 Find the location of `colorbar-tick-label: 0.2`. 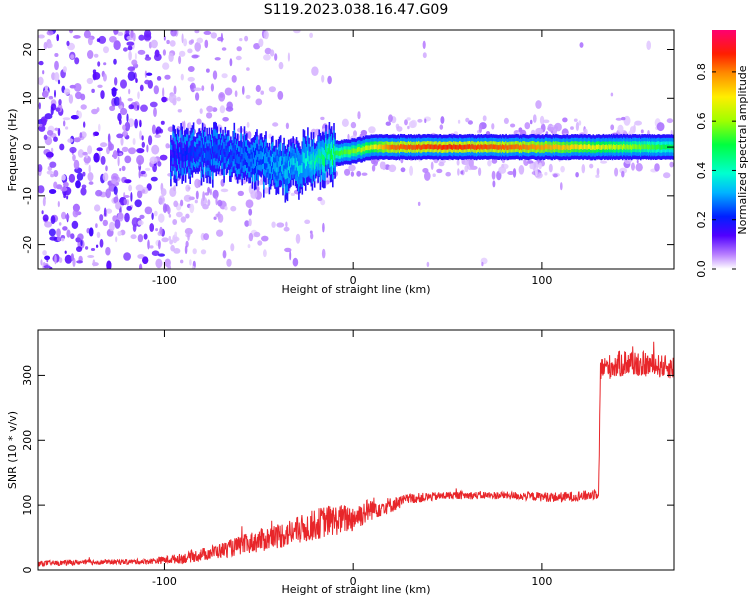

colorbar-tick-label: 0.2 is located at coordinates (701, 220).